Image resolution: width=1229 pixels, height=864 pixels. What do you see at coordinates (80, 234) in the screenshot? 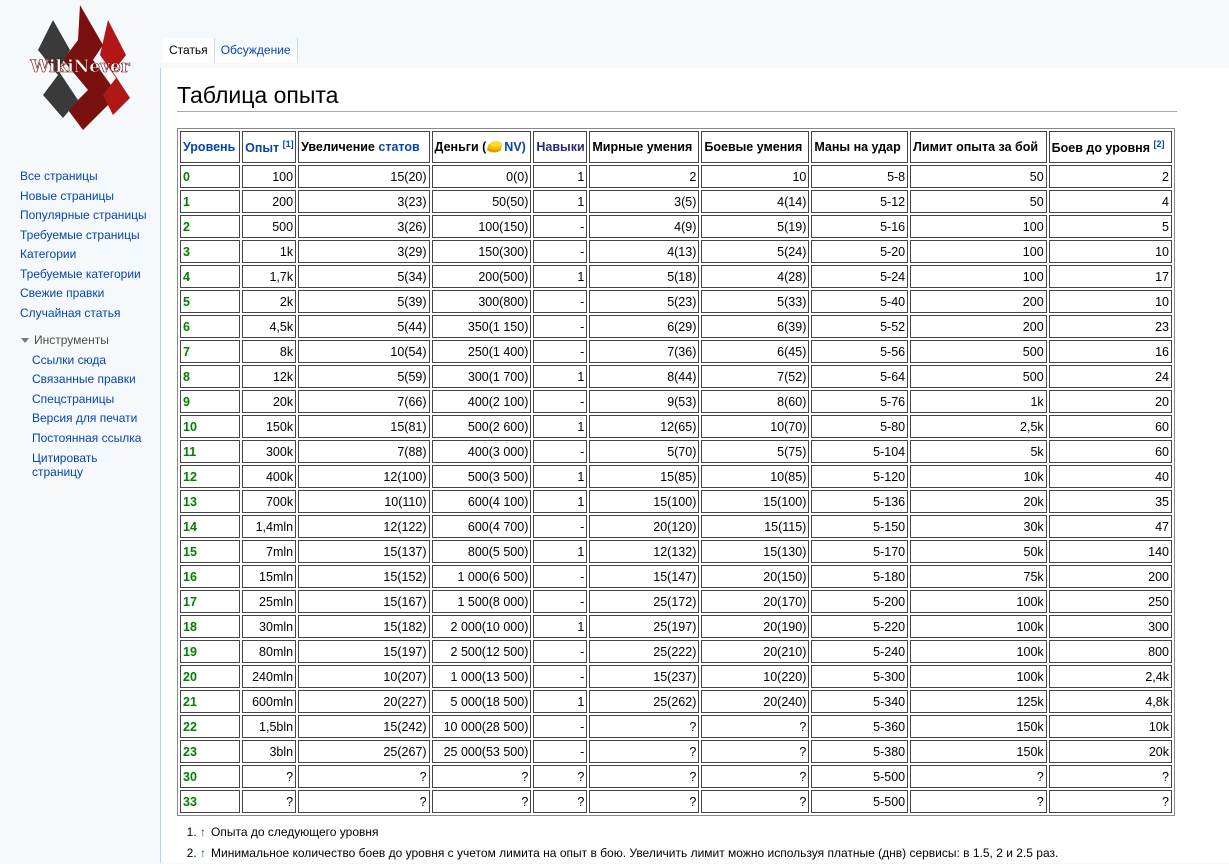
I see `nav-link: Требуемые страницы` at bounding box center [80, 234].